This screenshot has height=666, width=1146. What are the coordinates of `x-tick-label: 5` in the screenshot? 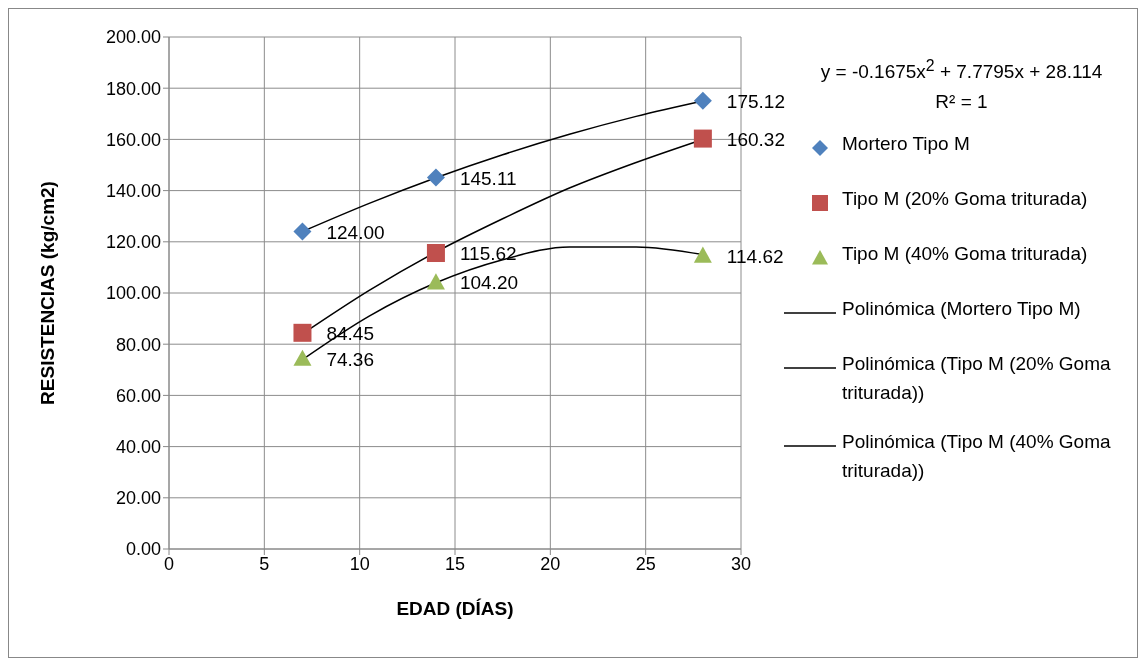 It's located at (264, 563).